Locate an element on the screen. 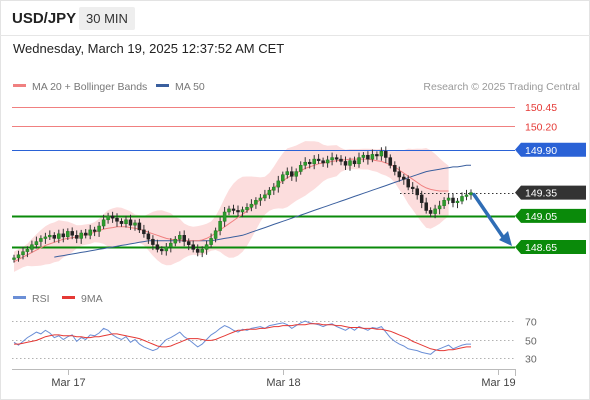 This screenshot has width=590, height=400. level-tag-support: 149.05 is located at coordinates (550, 215).